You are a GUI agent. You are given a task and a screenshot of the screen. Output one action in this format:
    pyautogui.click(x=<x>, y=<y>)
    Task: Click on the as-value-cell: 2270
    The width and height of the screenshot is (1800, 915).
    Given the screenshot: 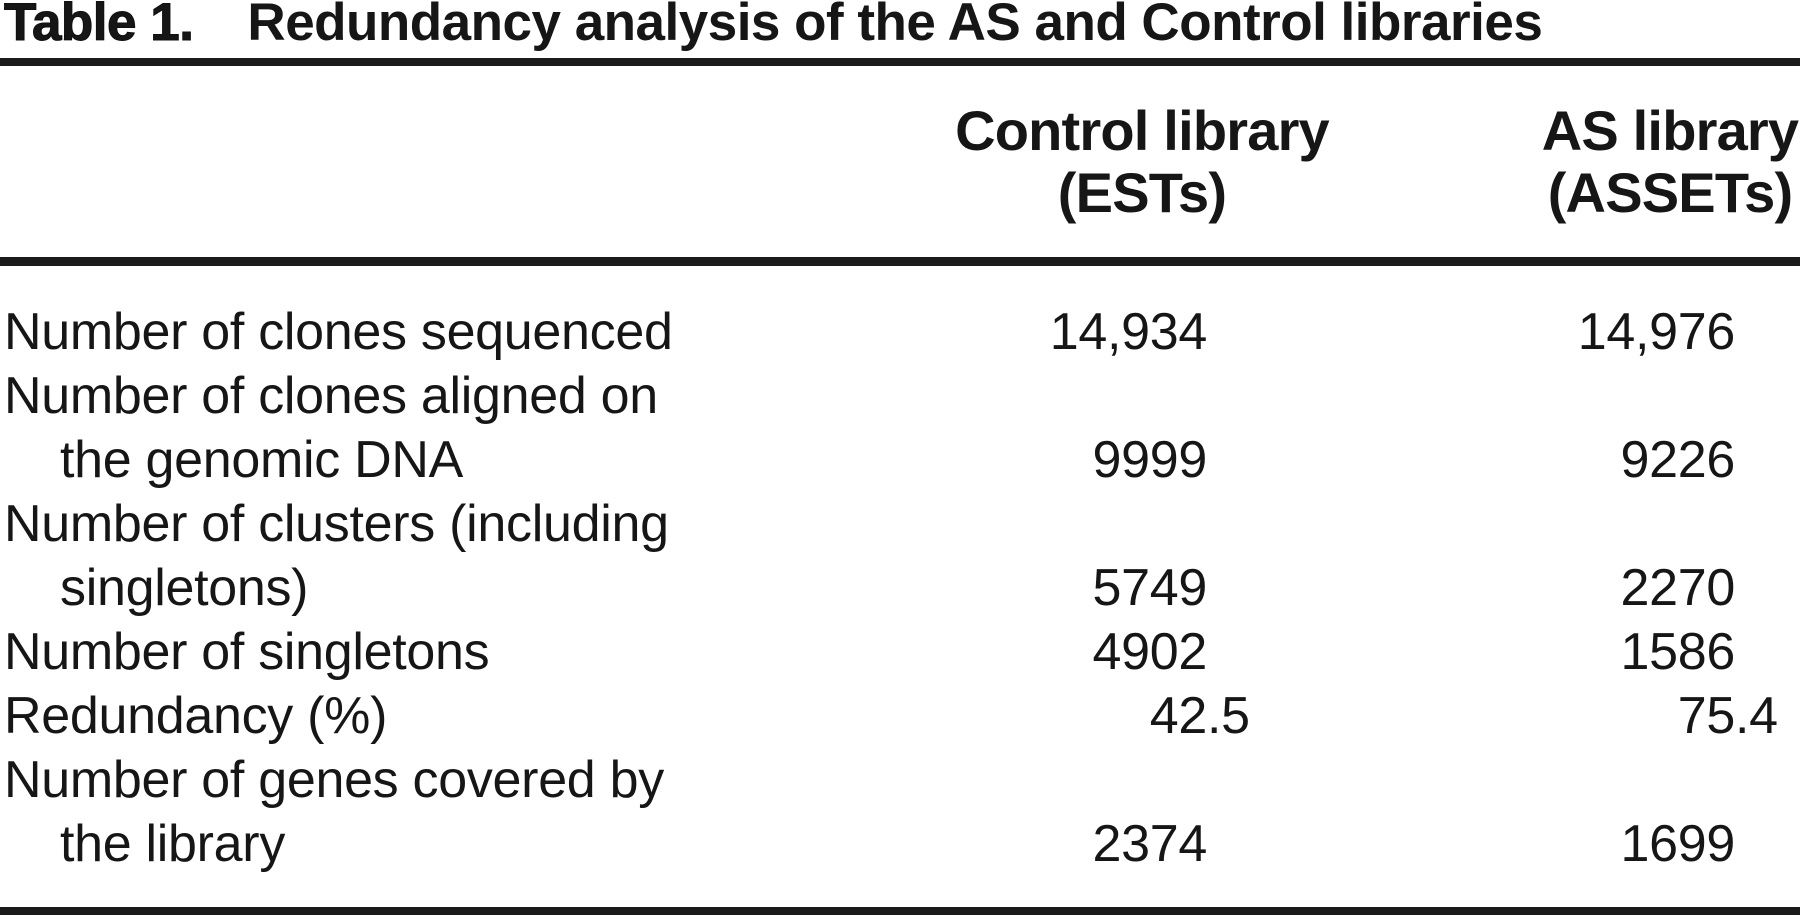 What is the action you would take?
    pyautogui.click(x=1536, y=588)
    